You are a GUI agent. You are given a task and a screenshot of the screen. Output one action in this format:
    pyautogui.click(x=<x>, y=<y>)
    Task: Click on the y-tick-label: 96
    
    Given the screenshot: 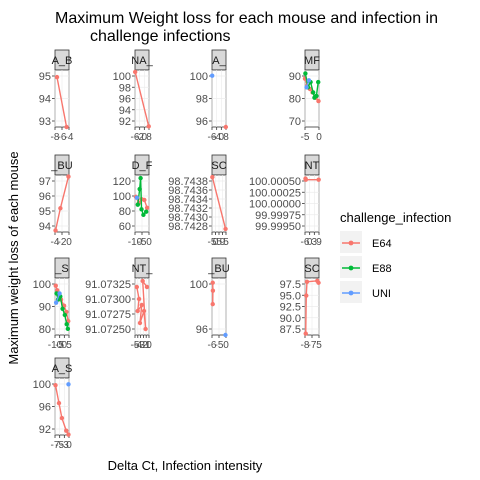 What is the action you would take?
    pyautogui.click(x=45, y=408)
    